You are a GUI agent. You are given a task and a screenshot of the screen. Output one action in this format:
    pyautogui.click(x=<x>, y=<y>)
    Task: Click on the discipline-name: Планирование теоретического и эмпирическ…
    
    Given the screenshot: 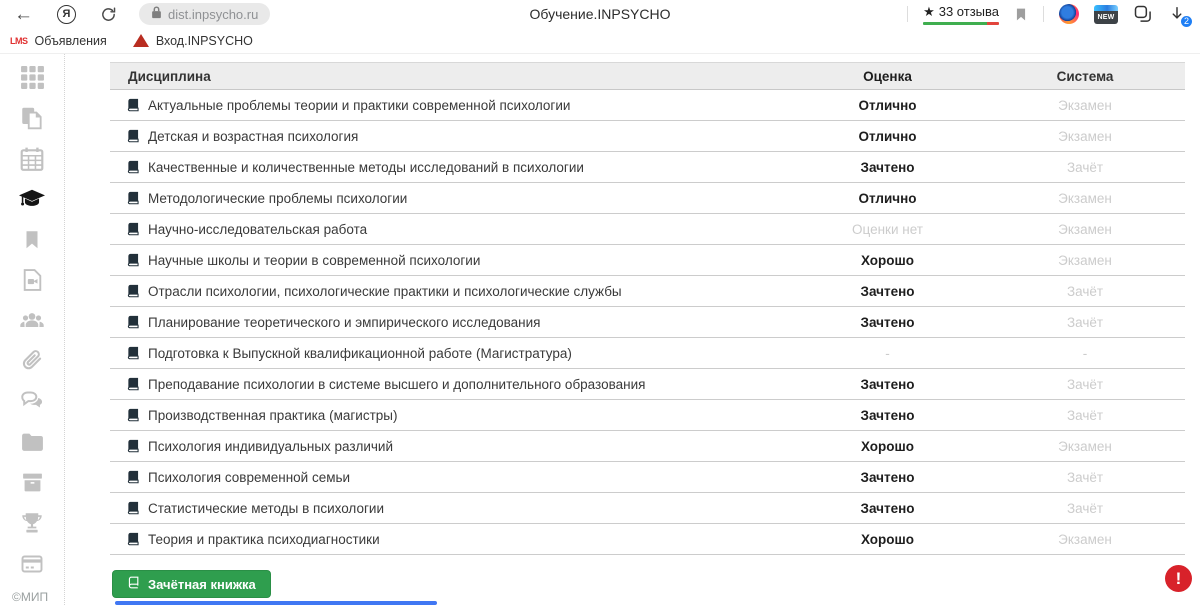 What is the action you would take?
    pyautogui.click(x=344, y=322)
    